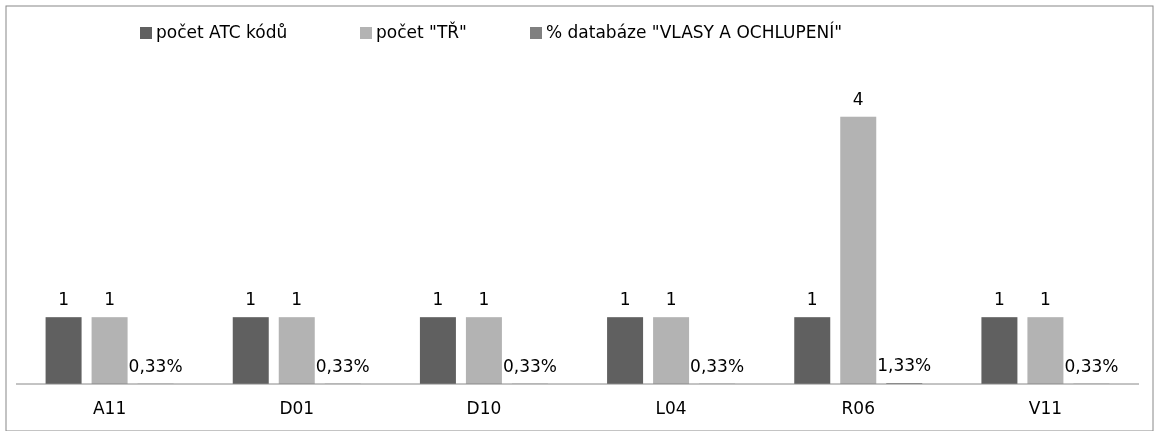 The image size is (1159, 431). What do you see at coordinates (904, 365) in the screenshot?
I see `data-label: 1,33%` at bounding box center [904, 365].